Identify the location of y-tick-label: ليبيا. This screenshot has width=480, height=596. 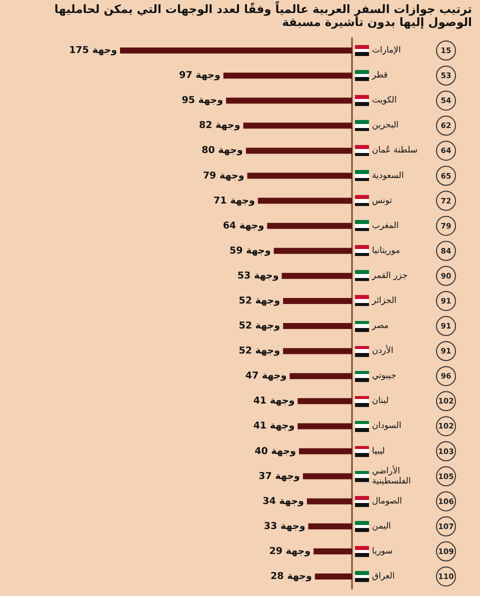
(378, 451).